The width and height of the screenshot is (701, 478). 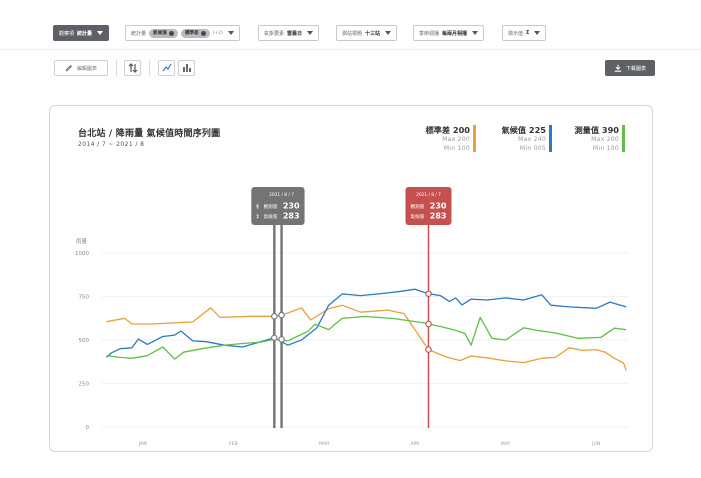 I want to click on cursor-layer, so click(x=351, y=326).